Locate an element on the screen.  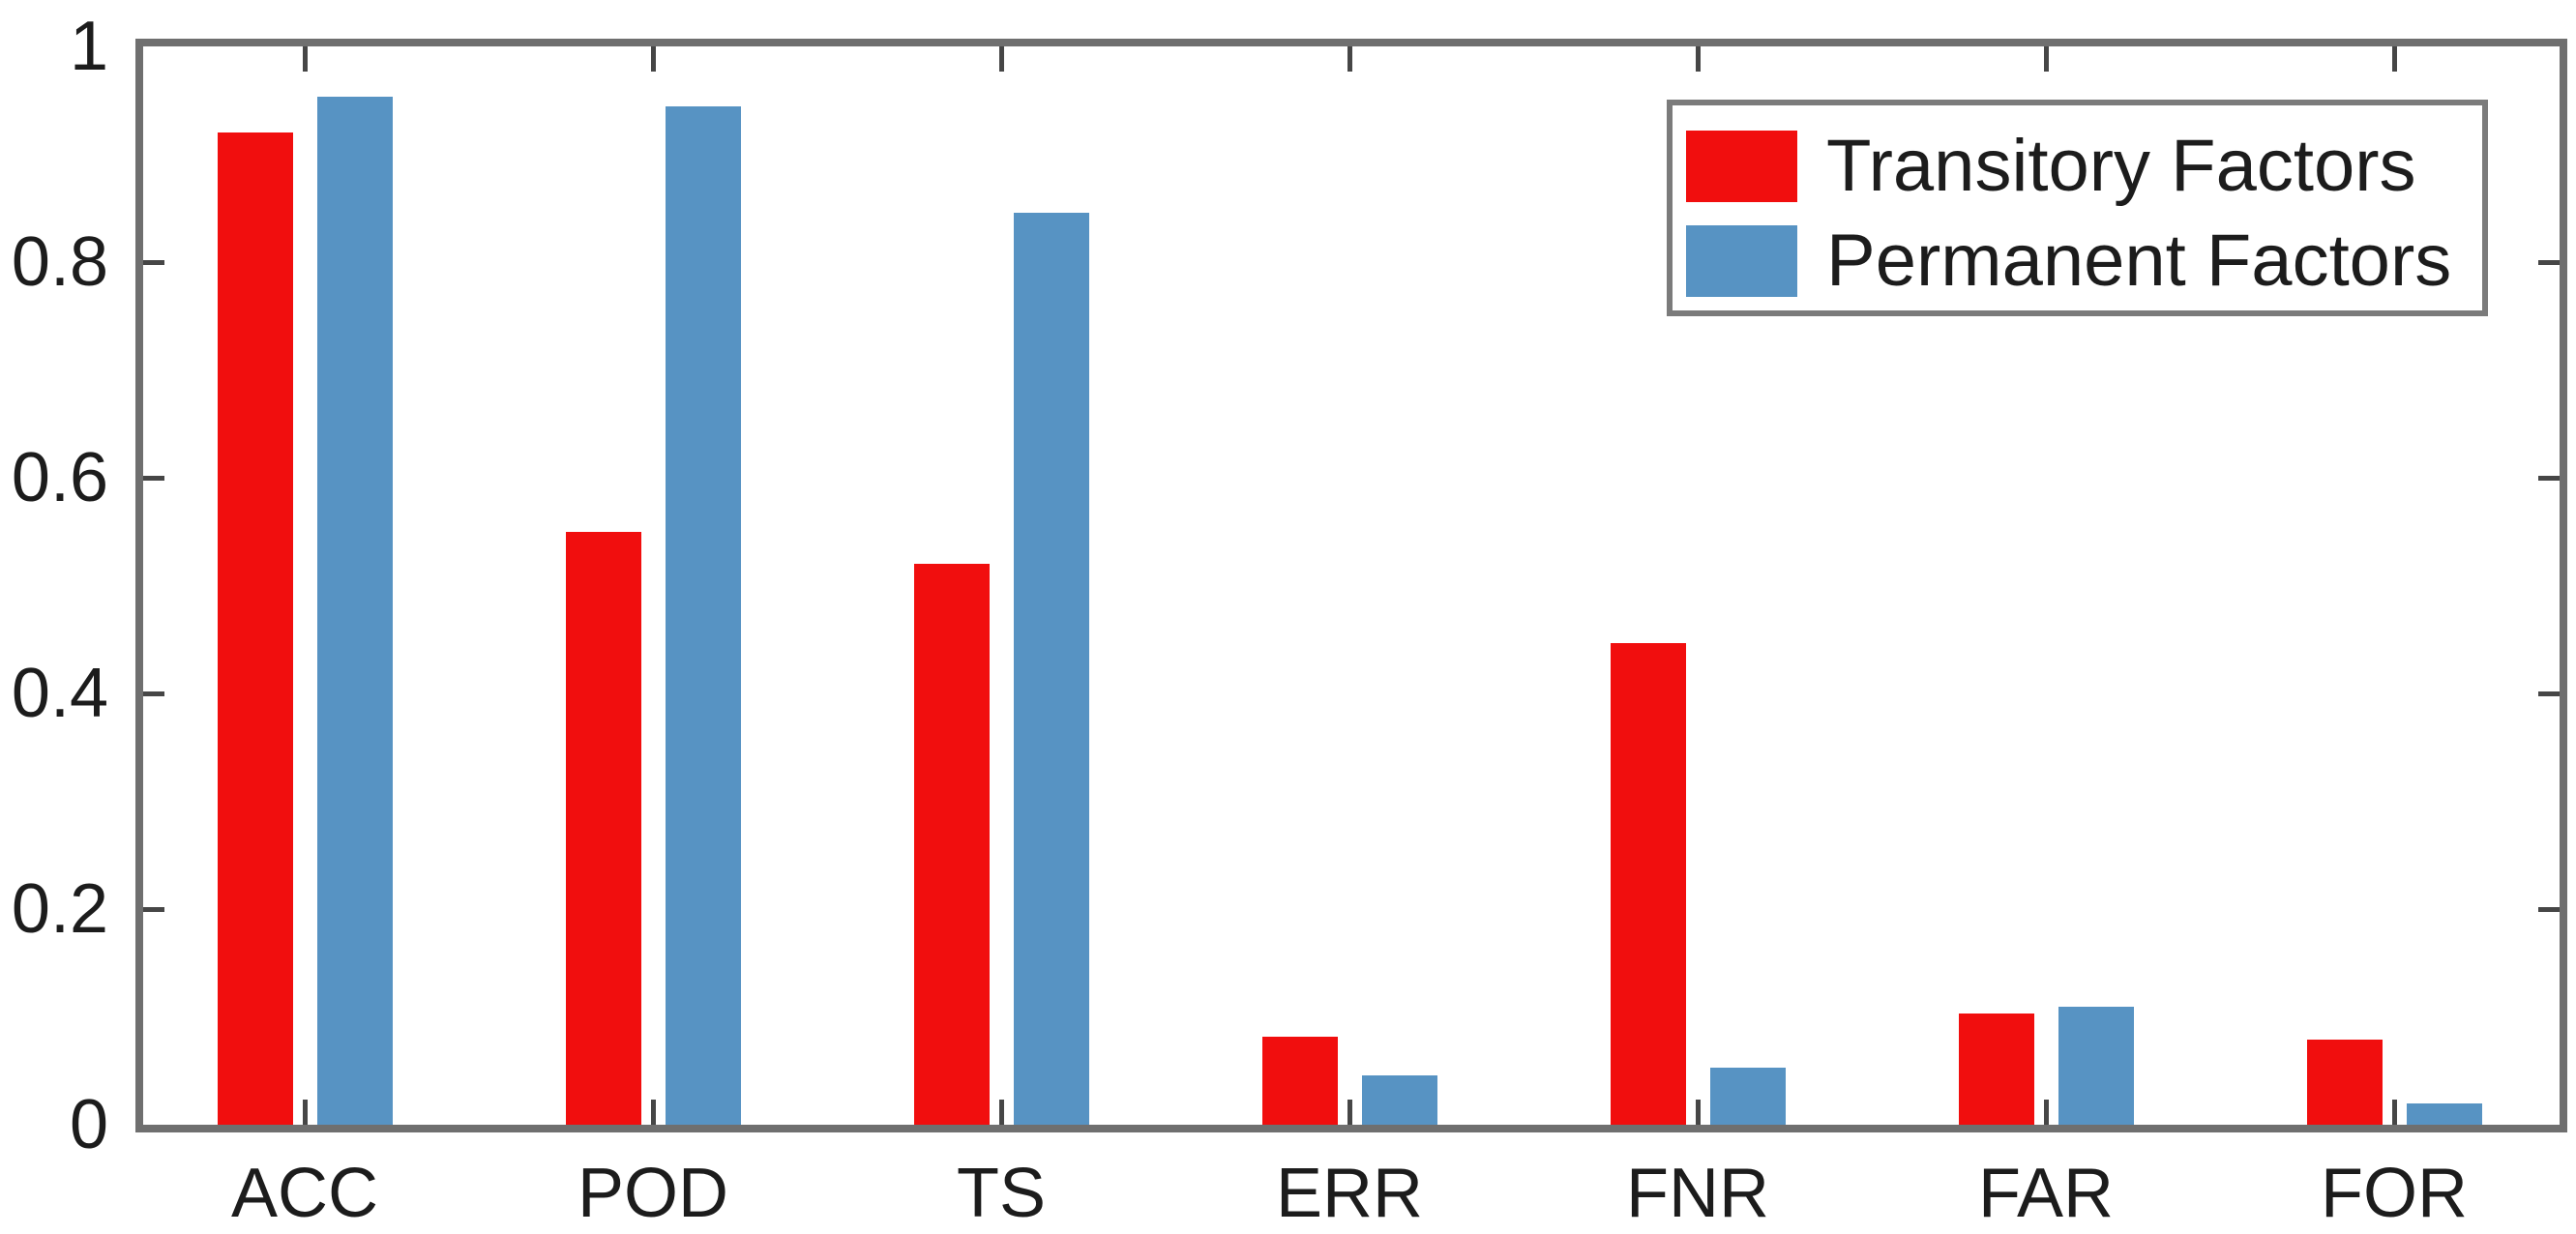
y-tick-right-0.6 is located at coordinates (2549, 478).